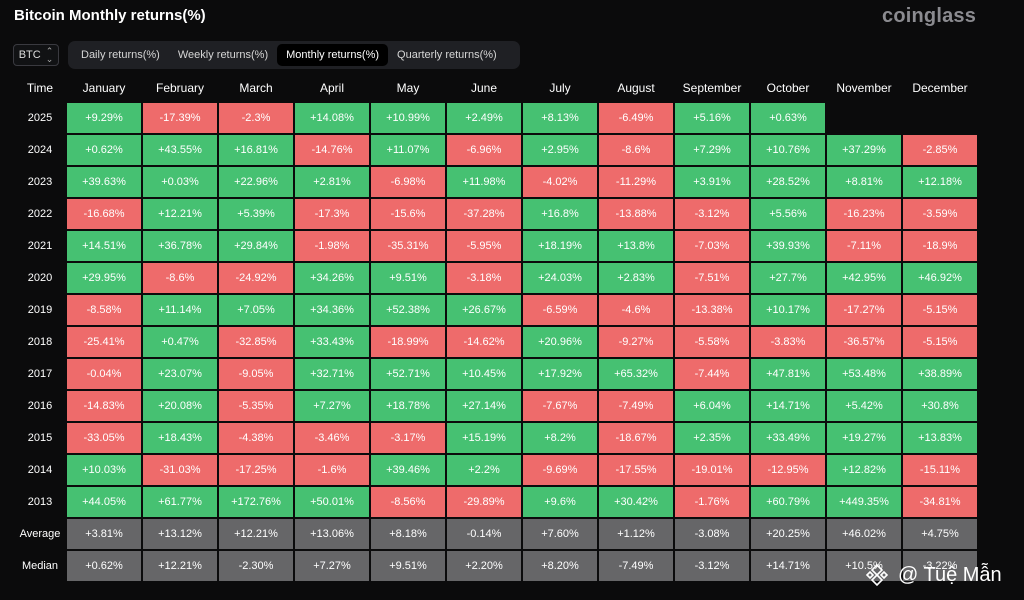 The image size is (1024, 600). Describe the element at coordinates (484, 310) in the screenshot. I see `return-cell: +26.67%` at that location.